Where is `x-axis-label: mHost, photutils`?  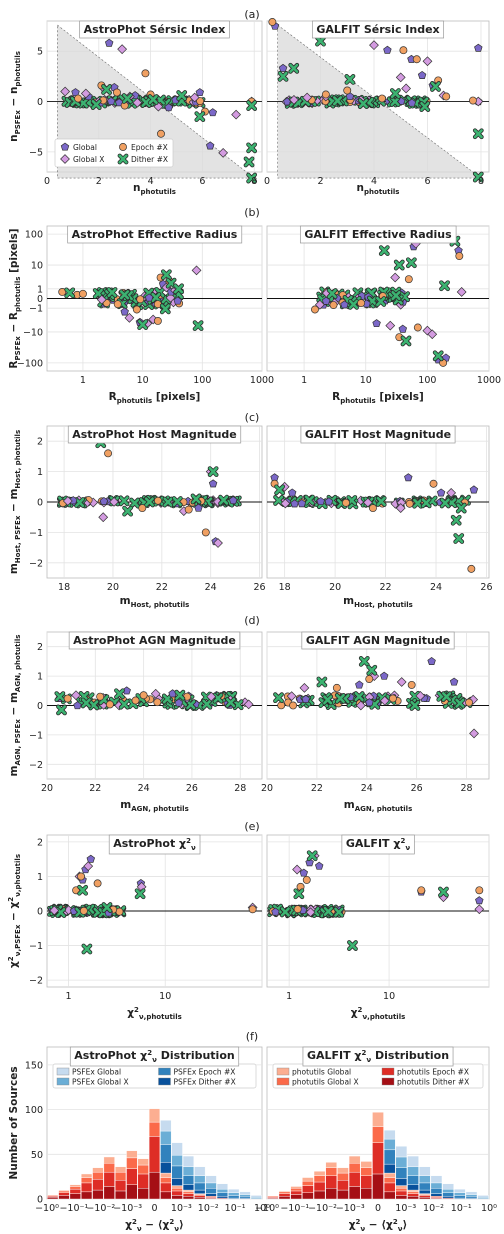 x-axis-label: mHost, photutils is located at coordinates (155, 602).